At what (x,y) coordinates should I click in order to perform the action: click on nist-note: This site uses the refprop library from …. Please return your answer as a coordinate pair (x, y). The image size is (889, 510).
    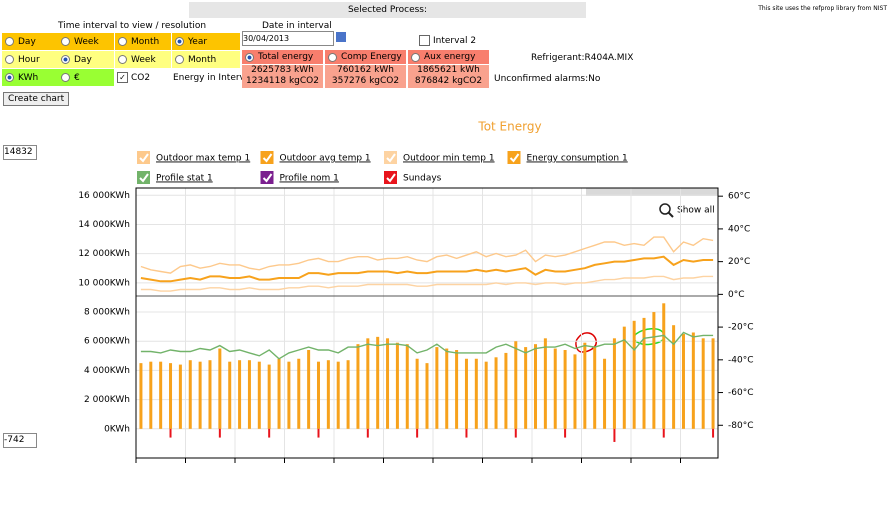
    Looking at the image, I should click on (822, 8).